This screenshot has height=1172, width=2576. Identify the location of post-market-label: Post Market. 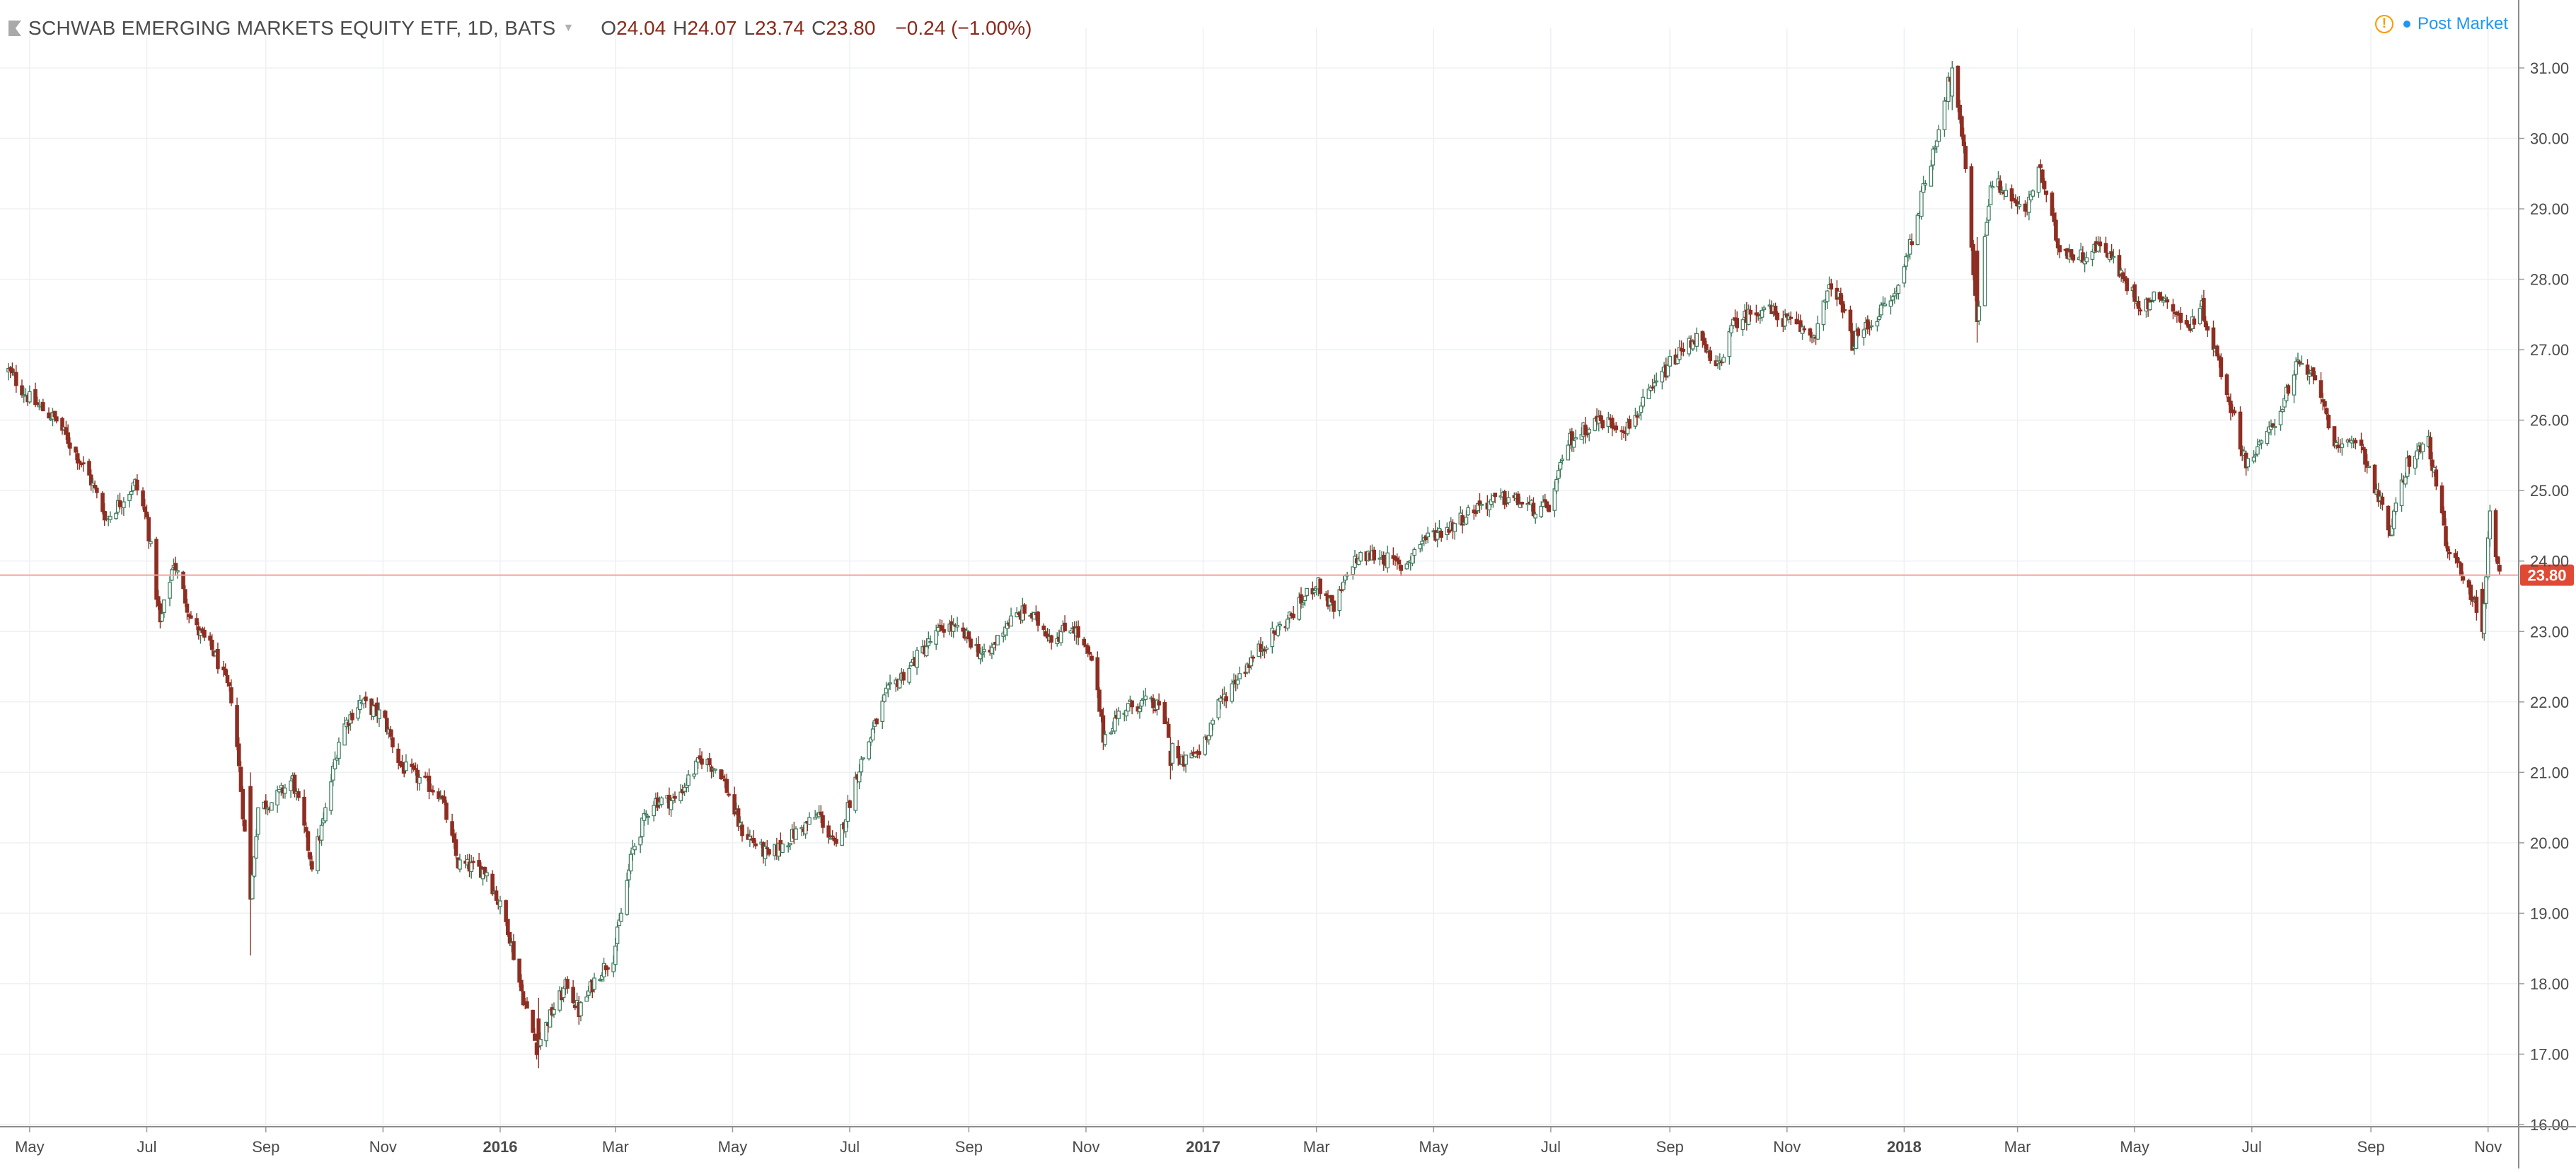
(2462, 23).